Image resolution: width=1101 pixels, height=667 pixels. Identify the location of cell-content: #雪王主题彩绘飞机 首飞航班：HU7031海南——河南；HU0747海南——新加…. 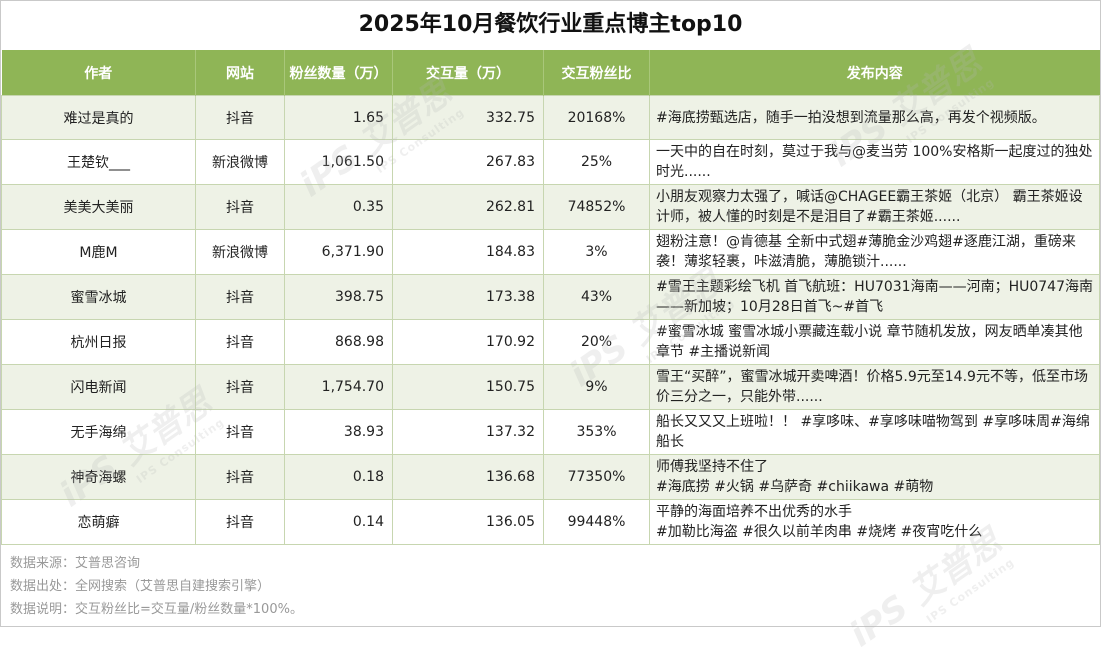
(874, 297).